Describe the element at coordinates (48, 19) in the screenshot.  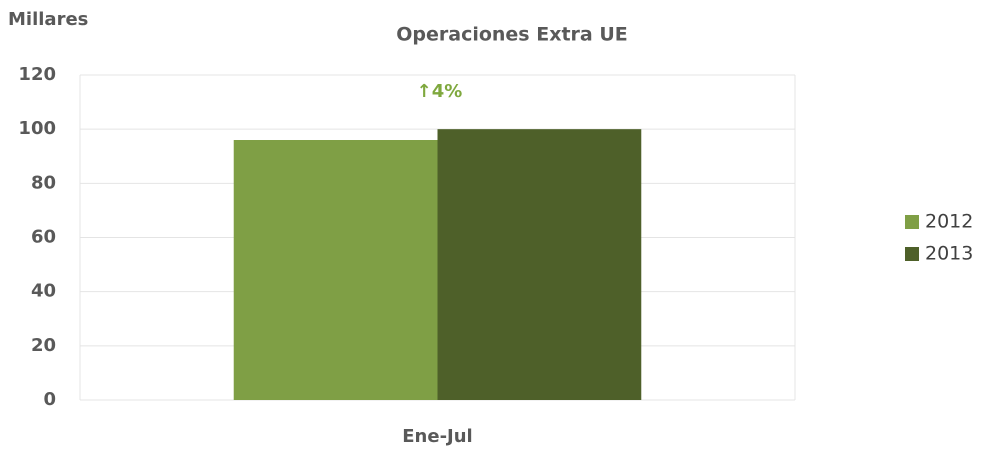
I see `y-axis-label: Millares` at that location.